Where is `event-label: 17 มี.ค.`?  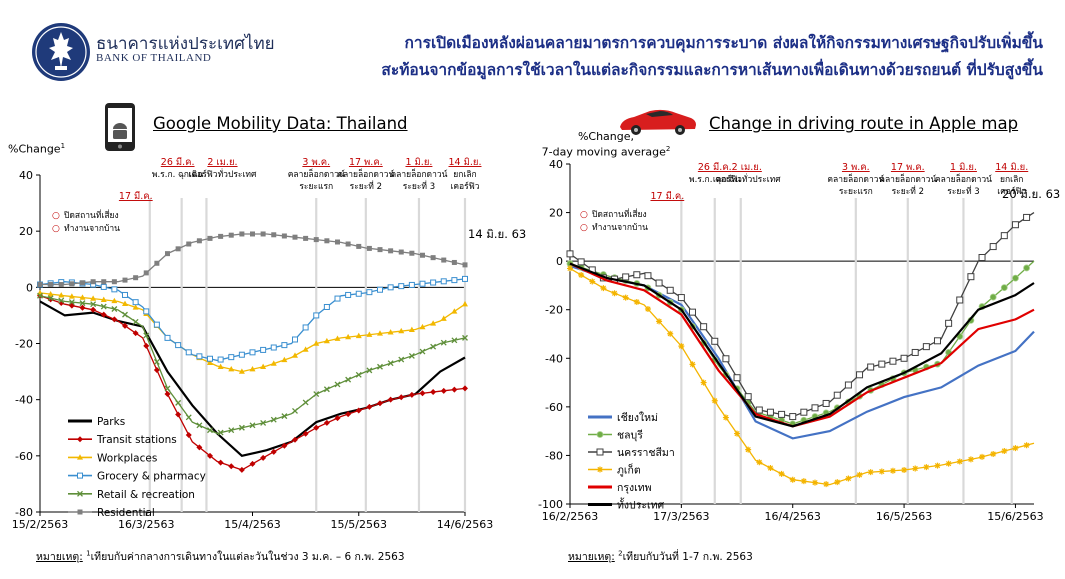 event-label: 17 มี.ค. is located at coordinates (136, 196).